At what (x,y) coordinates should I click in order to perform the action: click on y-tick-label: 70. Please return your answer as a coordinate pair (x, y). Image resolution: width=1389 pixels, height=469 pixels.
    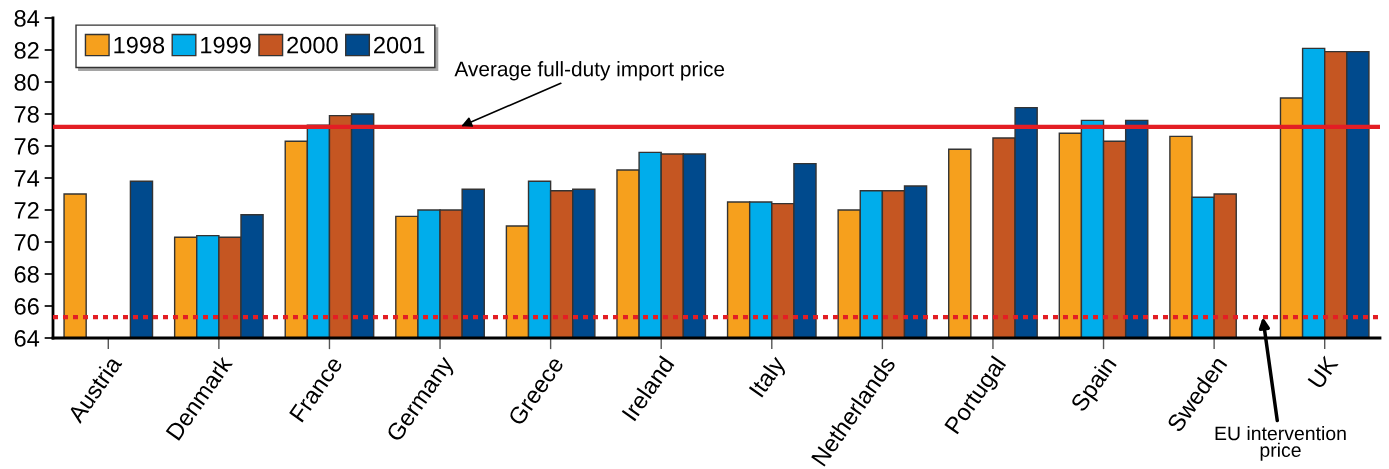
    Looking at the image, I should click on (26, 242).